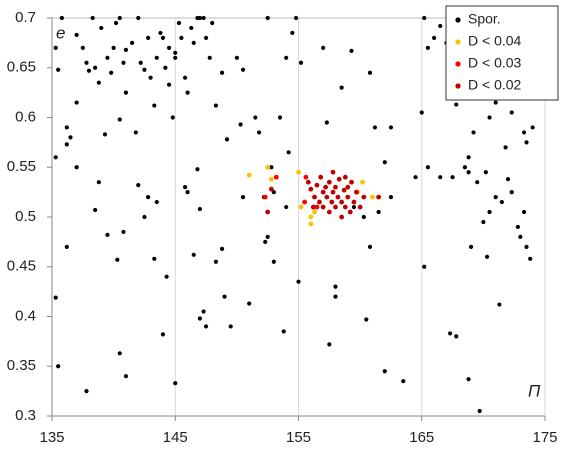  I want to click on legend-label: D < 0.04, so click(495, 41).